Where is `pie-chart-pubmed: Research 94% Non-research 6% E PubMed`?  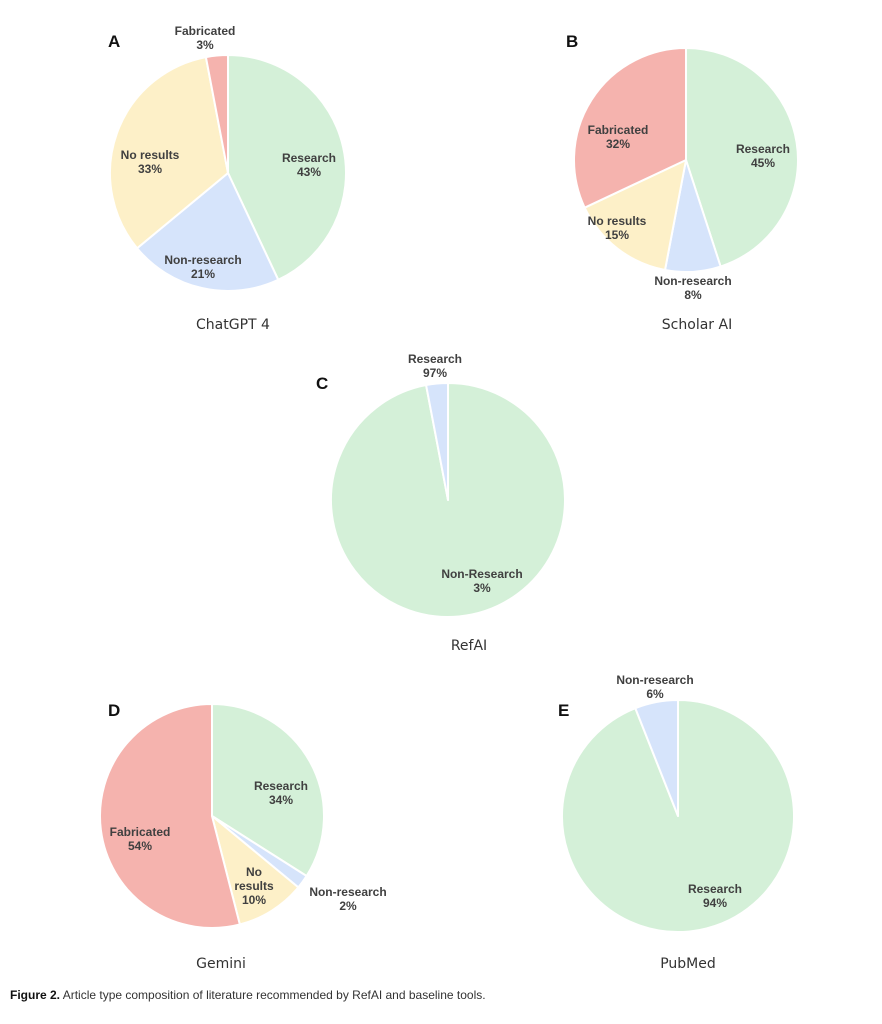 pie-chart-pubmed: Research 94% Non-research 6% E PubMed is located at coordinates (676, 822).